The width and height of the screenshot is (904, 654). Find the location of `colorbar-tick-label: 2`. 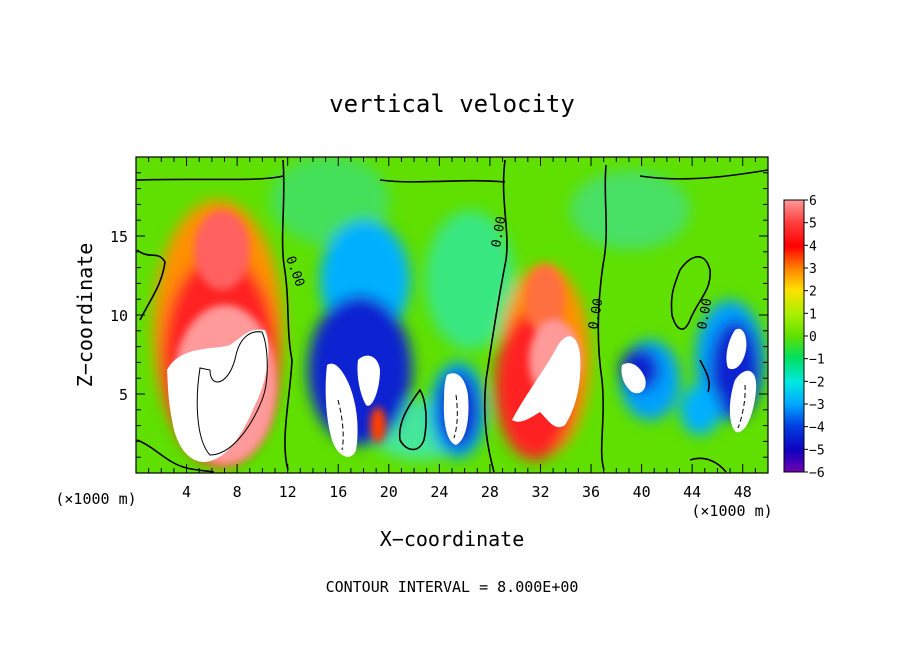

colorbar-tick-label: 2 is located at coordinates (813, 292).